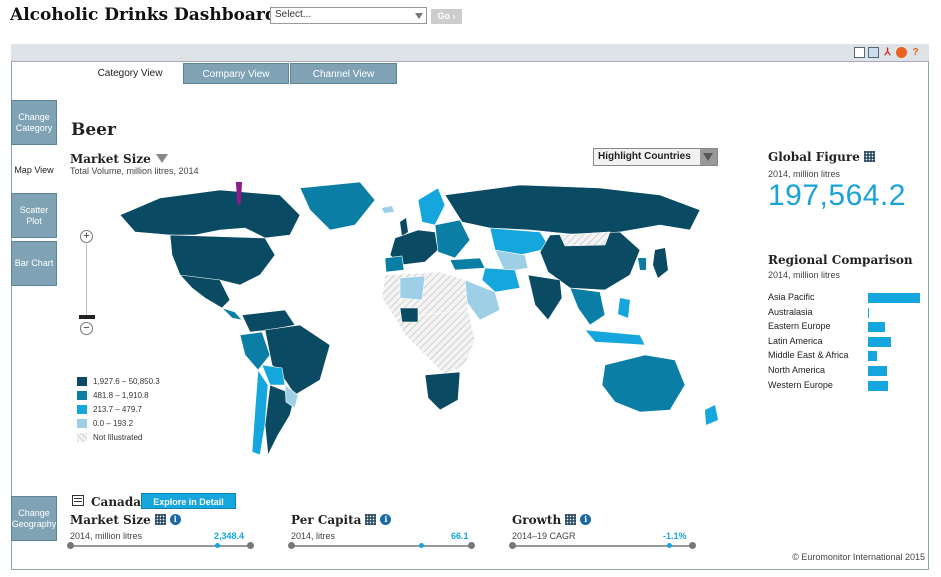 This screenshot has width=941, height=577. Describe the element at coordinates (552, 520) in the screenshot. I see `metric-growth: Growth i` at that location.